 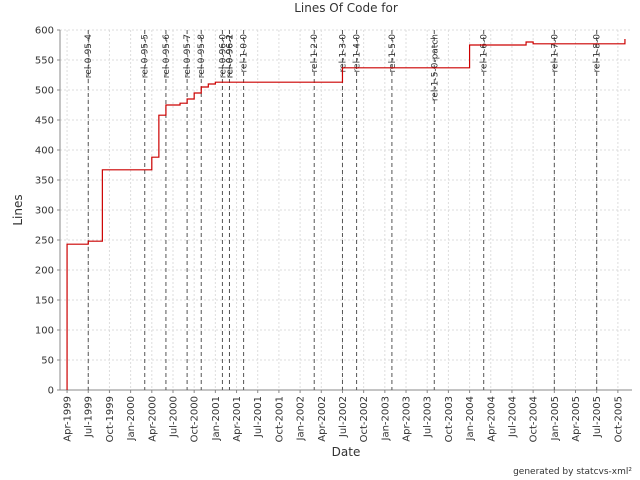 I want to click on release-label: rel-0-96-1, so click(x=230, y=56).